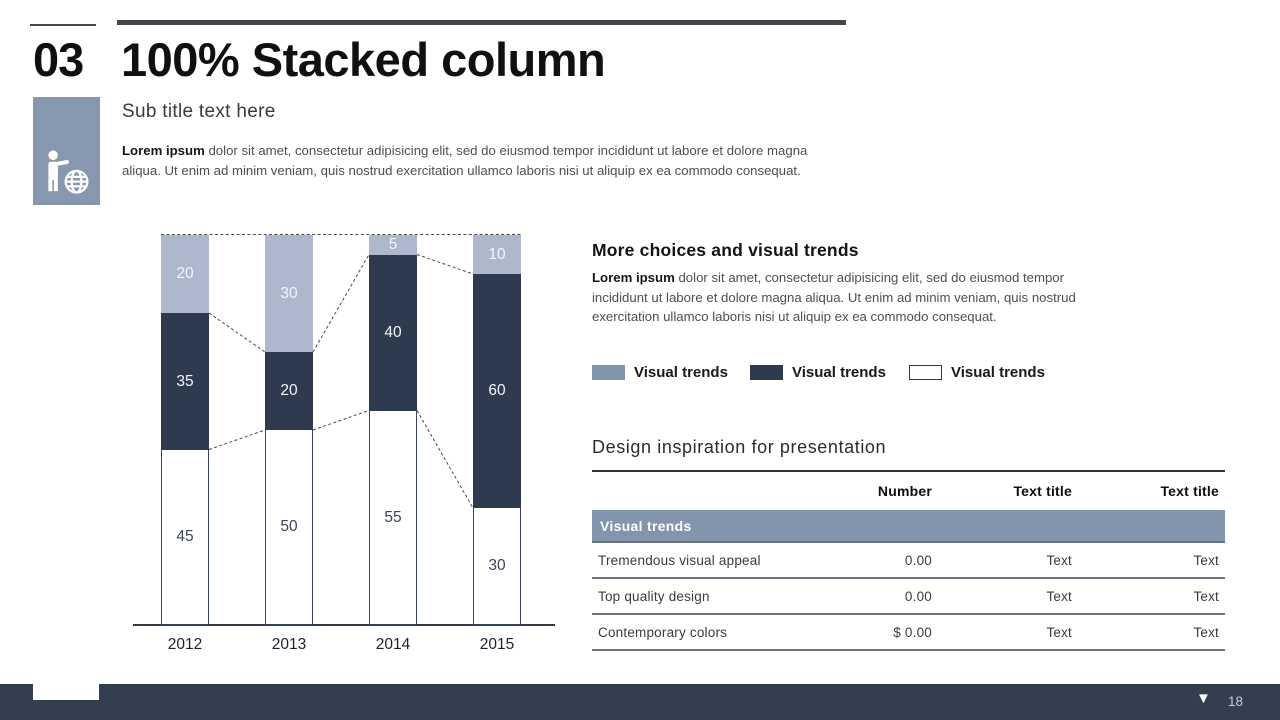  Describe the element at coordinates (67, 172) in the screenshot. I see `presenter-globe-icon` at that location.